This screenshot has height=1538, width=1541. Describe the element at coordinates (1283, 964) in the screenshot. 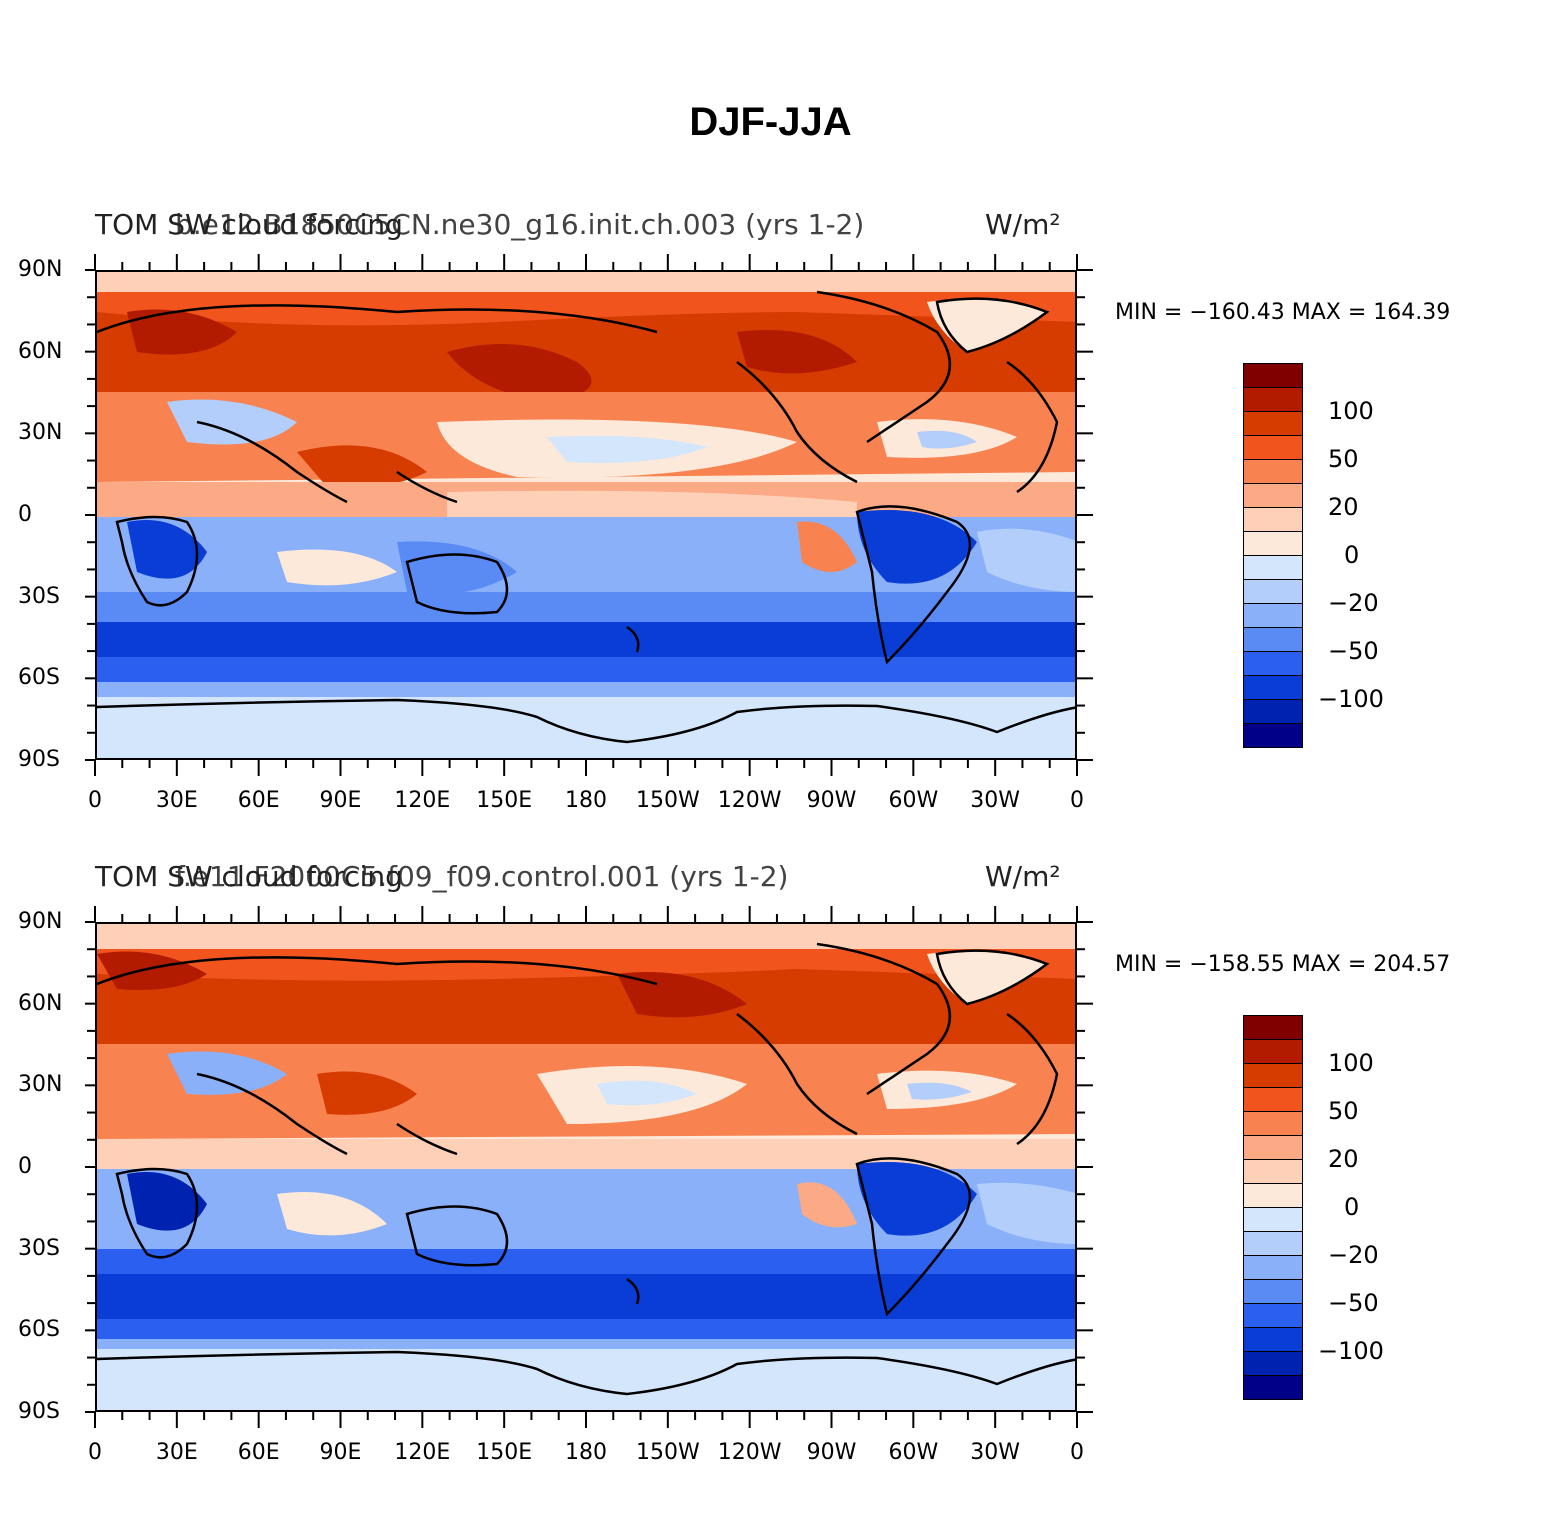

I see `min-max-readout: MIN = −158.55 MAX = 204.57` at that location.